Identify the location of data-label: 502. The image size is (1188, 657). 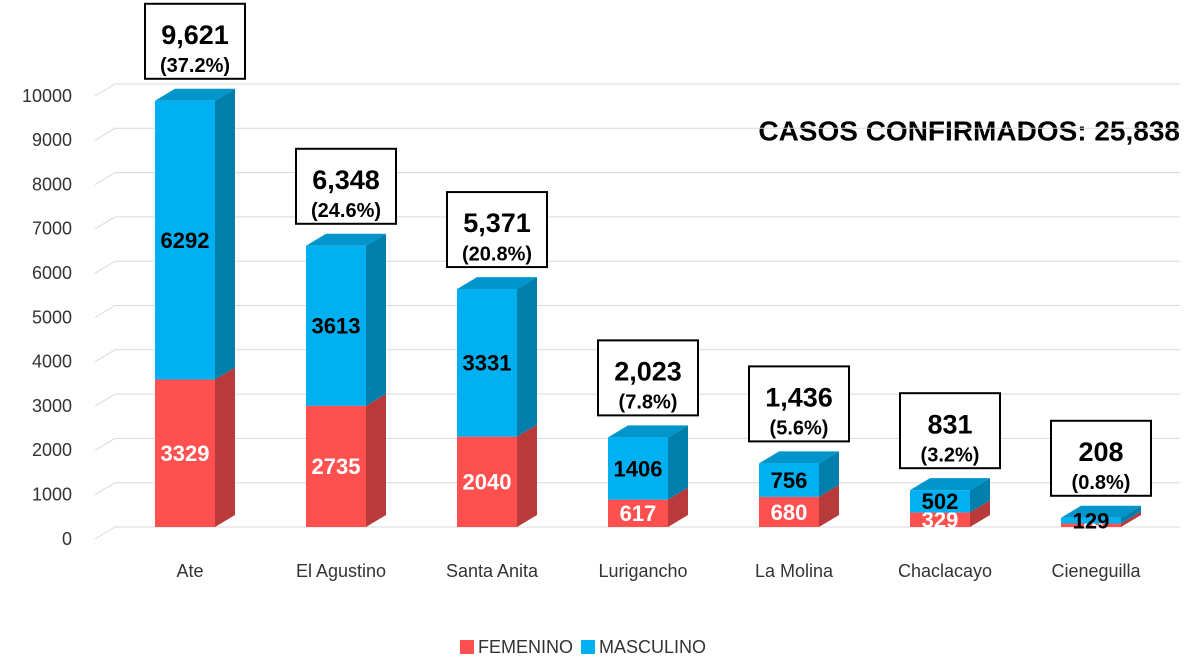
(940, 501).